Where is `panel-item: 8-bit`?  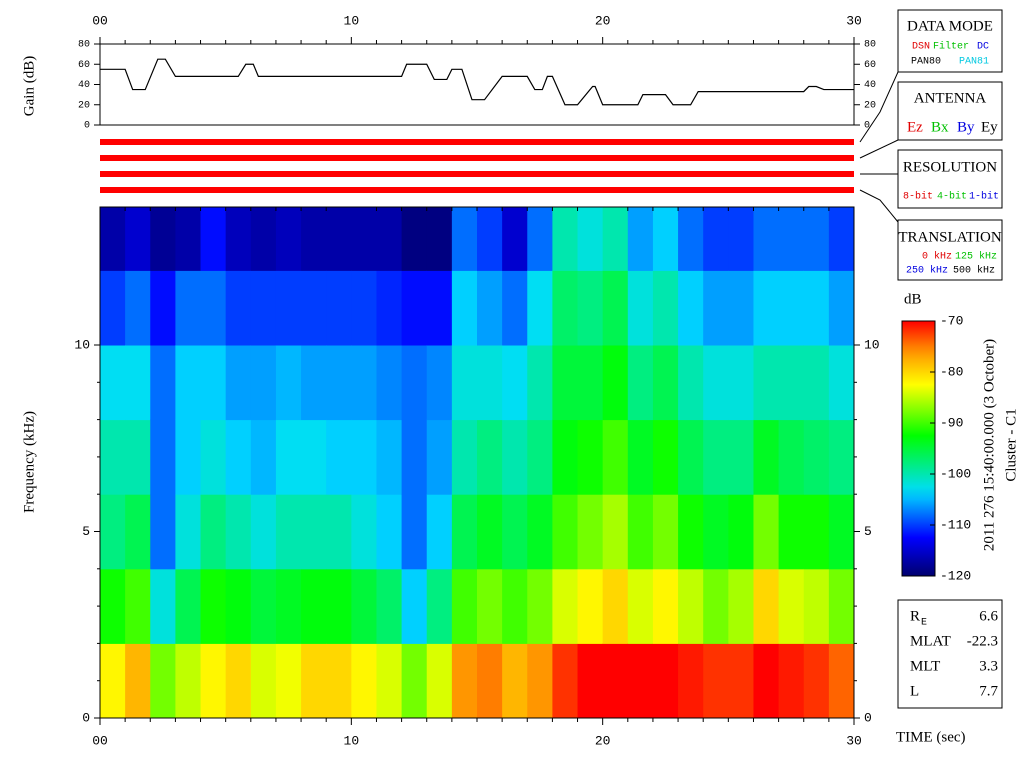 panel-item: 8-bit is located at coordinates (918, 197).